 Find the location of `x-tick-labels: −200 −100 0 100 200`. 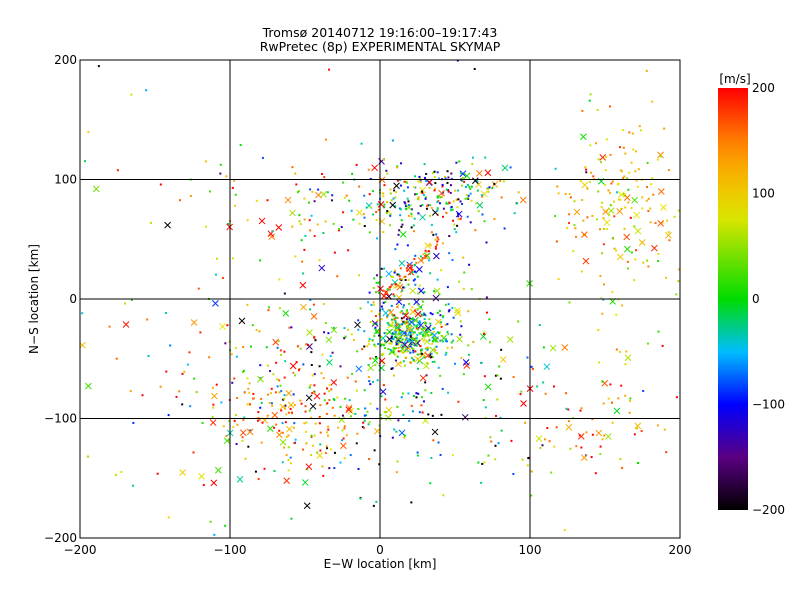

x-tick-labels: −200 −100 0 100 200 is located at coordinates (378, 550).